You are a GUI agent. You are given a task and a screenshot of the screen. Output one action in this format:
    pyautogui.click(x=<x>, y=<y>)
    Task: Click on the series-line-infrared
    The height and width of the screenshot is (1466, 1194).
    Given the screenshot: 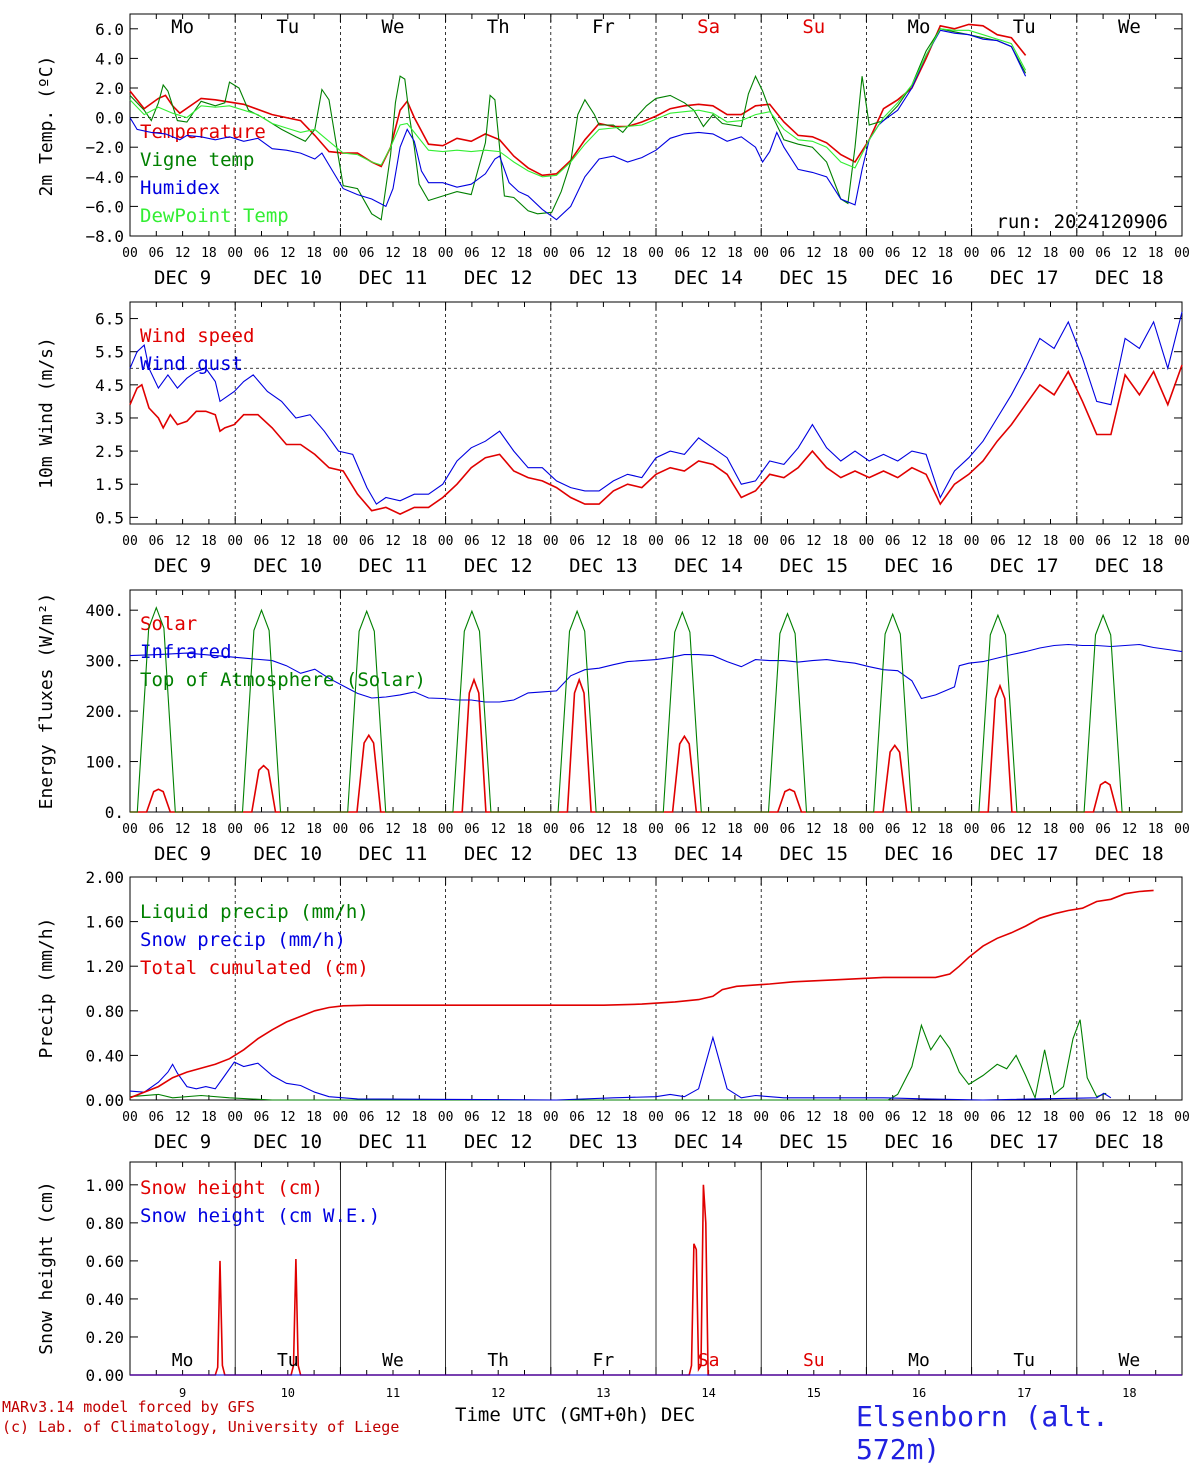 What is the action you would take?
    pyautogui.click(x=656, y=673)
    